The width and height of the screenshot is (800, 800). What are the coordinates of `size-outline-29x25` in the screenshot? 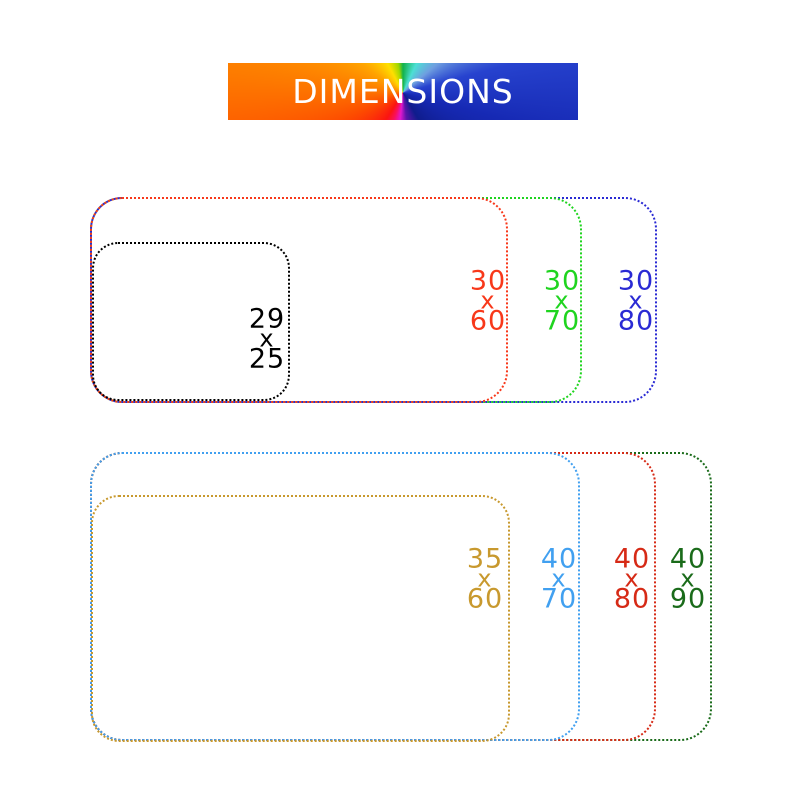 It's located at (191, 321).